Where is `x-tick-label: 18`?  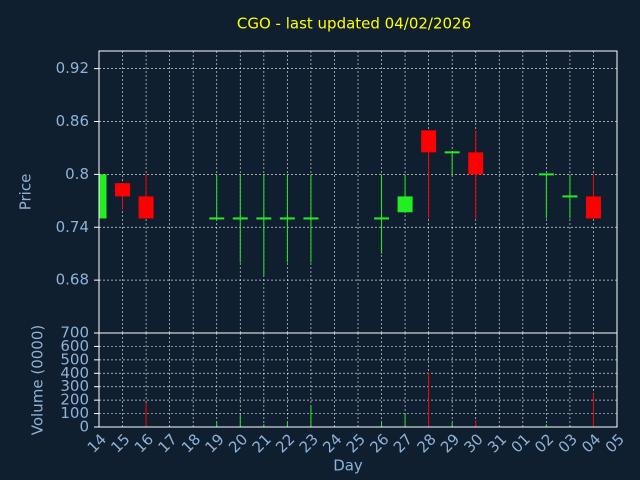 x-tick-label: 18 is located at coordinates (191, 443).